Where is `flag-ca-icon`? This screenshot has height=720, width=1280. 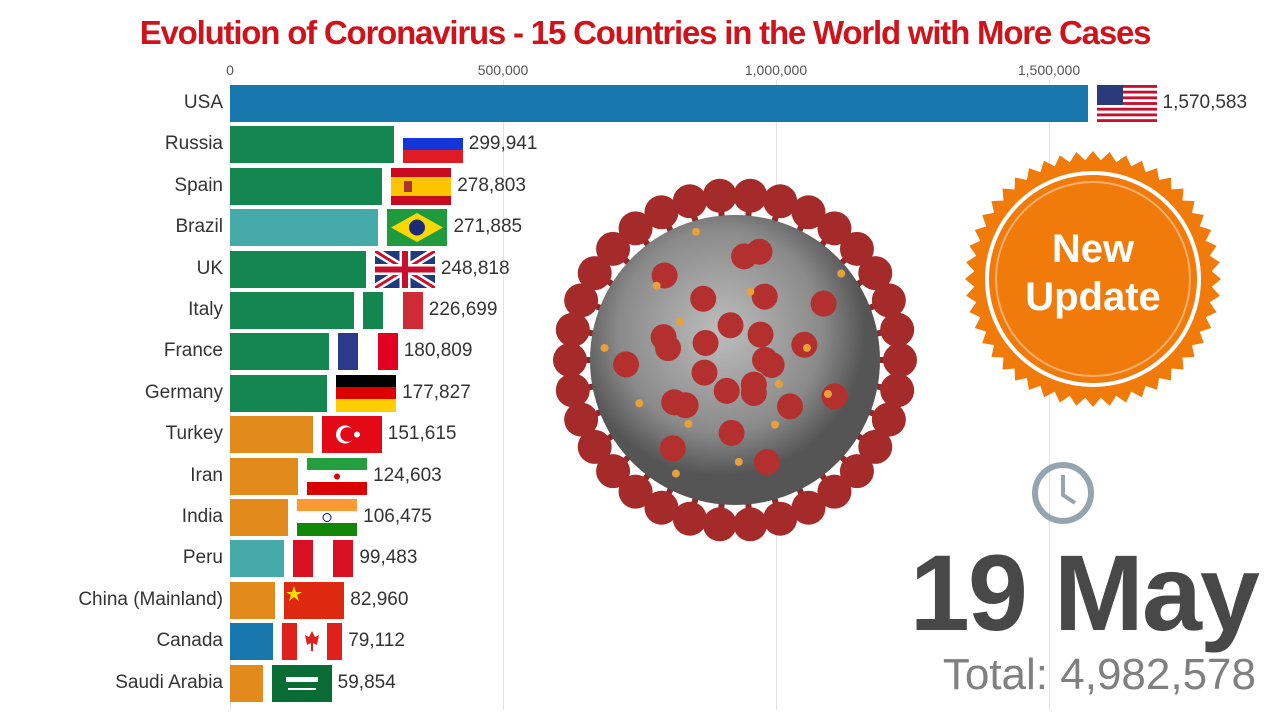
flag-ca-icon is located at coordinates (312, 642).